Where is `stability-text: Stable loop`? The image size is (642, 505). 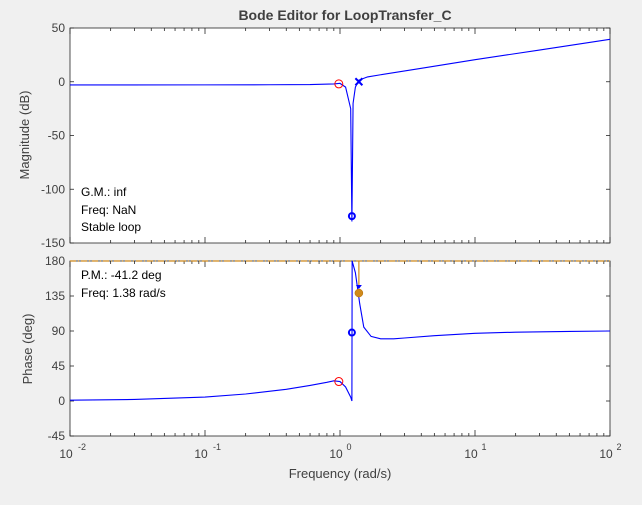
stability-text: Stable loop is located at coordinates (111, 227).